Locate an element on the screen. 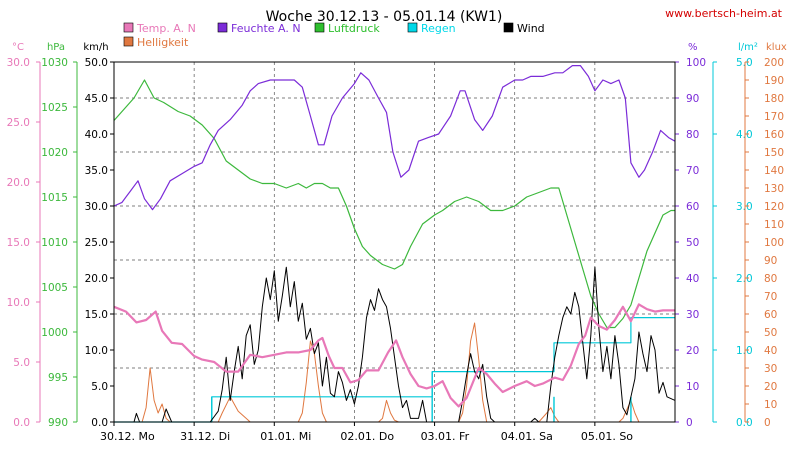  axis-unit-hum: % is located at coordinates (693, 47).